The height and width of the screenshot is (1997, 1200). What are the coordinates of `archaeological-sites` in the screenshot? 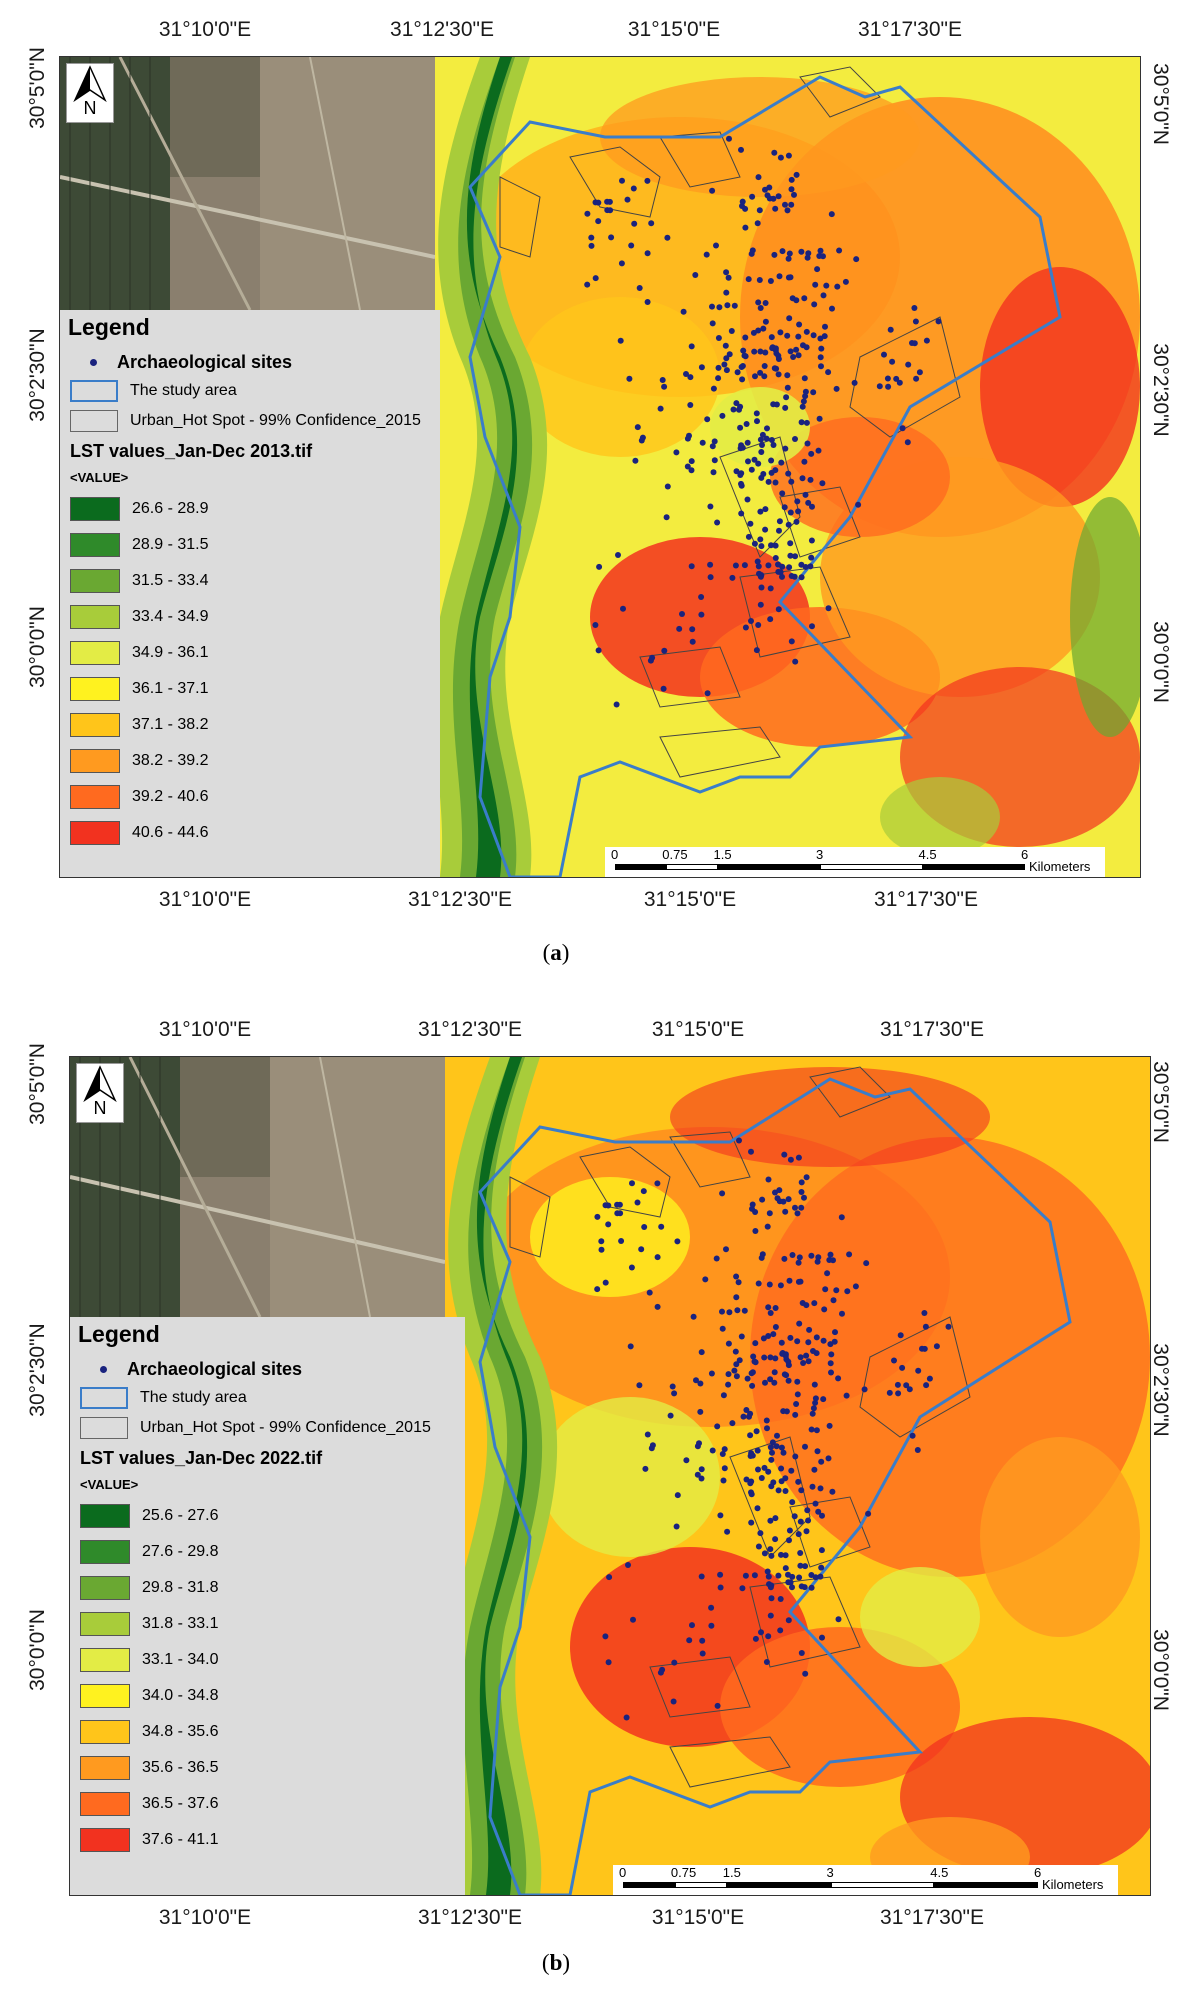 It's located at (773, 1429).